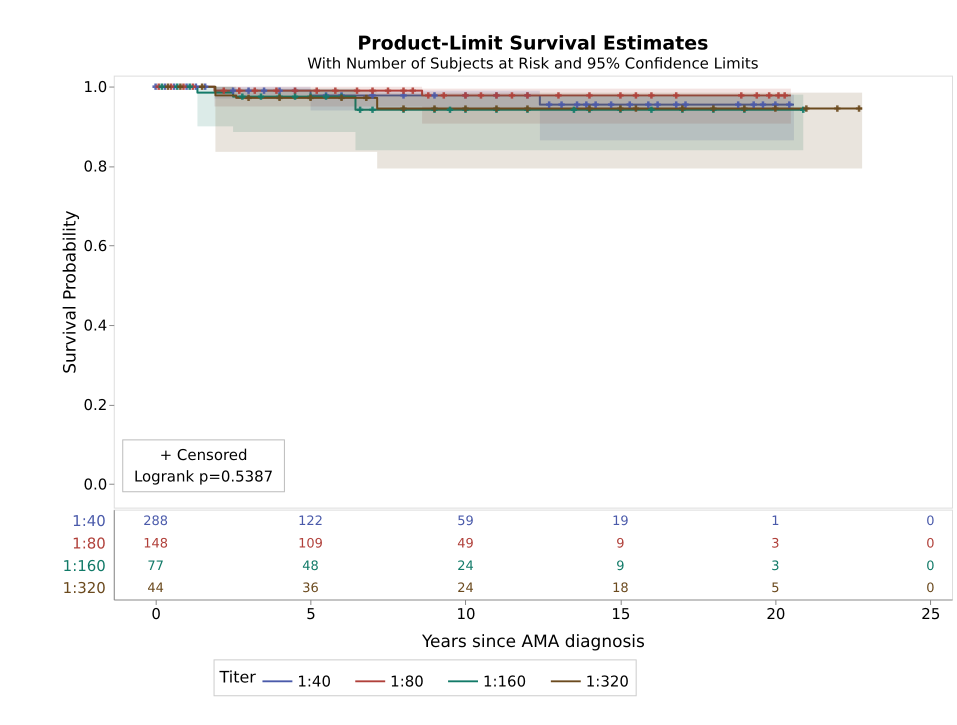 The image size is (957, 725). I want to click on y-tick-label: 0.8, so click(95, 167).